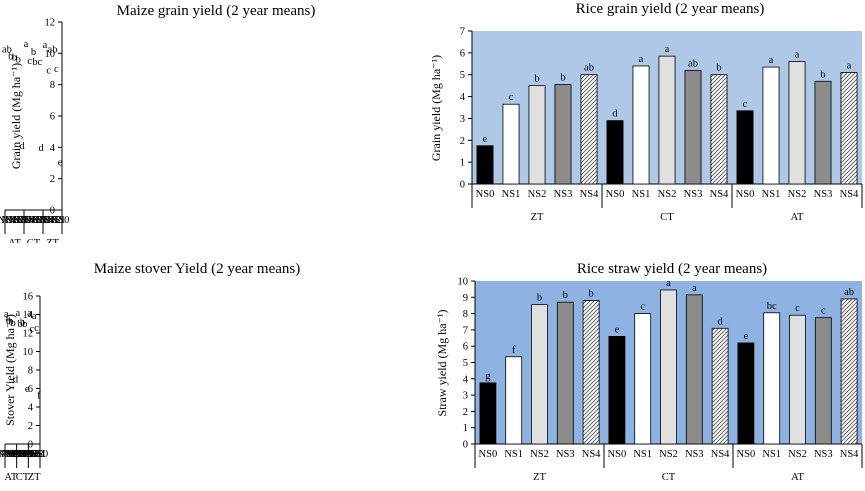 This screenshot has width=865, height=491. What do you see at coordinates (37, 62) in the screenshot?
I see `significance-label: bc` at bounding box center [37, 62].